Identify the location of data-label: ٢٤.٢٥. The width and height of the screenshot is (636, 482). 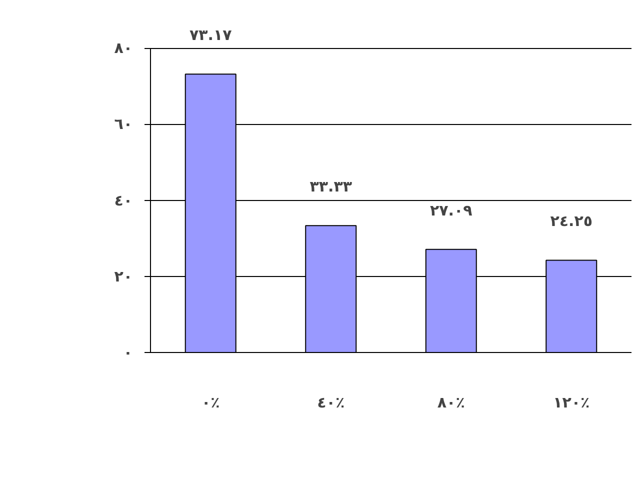
(571, 221).